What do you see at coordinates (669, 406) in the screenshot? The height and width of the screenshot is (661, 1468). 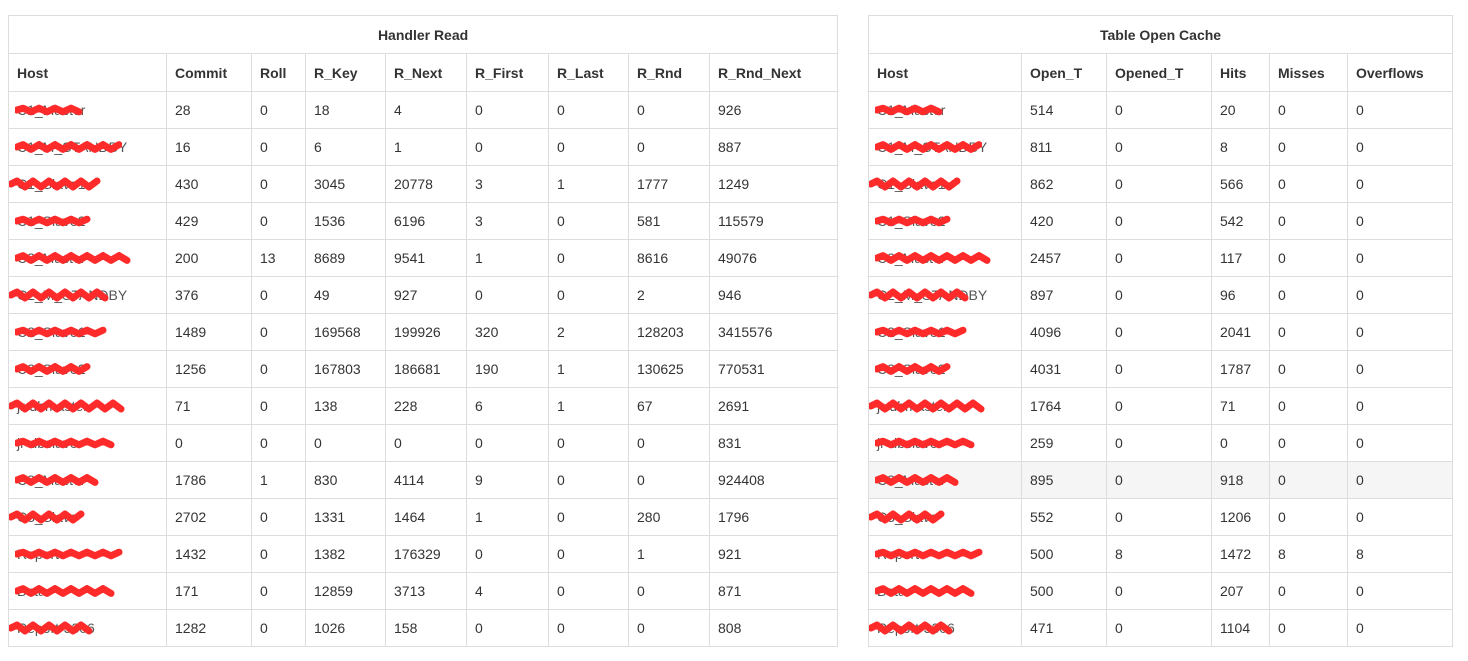 I see `handler-read-cell-r-rnd: 67` at bounding box center [669, 406].